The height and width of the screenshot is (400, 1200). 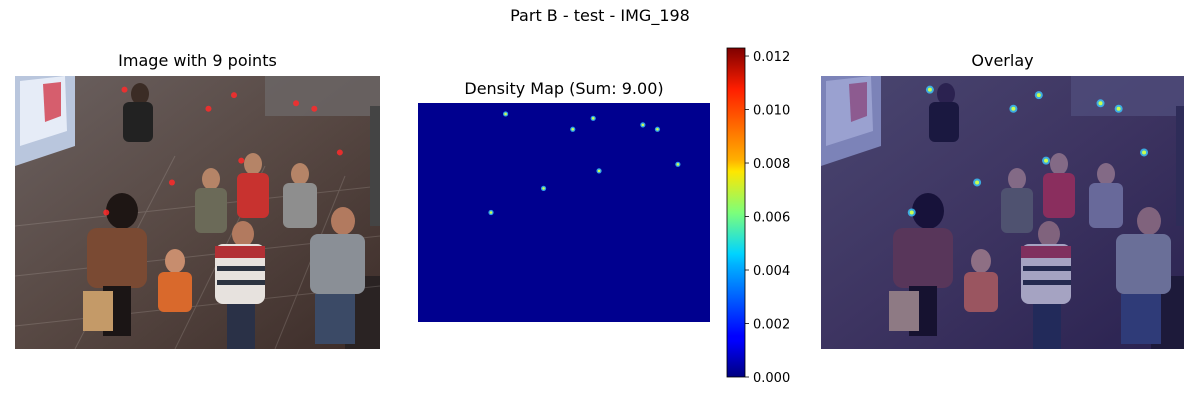 I want to click on colorbar-tick-label: 0.002, so click(x=771, y=325).